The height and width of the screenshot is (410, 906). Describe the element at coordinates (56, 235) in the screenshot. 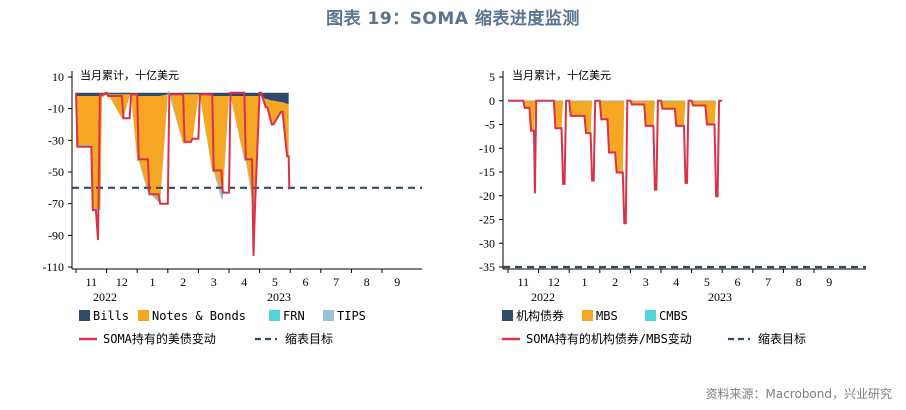

I see `y-tick-label: -90` at that location.